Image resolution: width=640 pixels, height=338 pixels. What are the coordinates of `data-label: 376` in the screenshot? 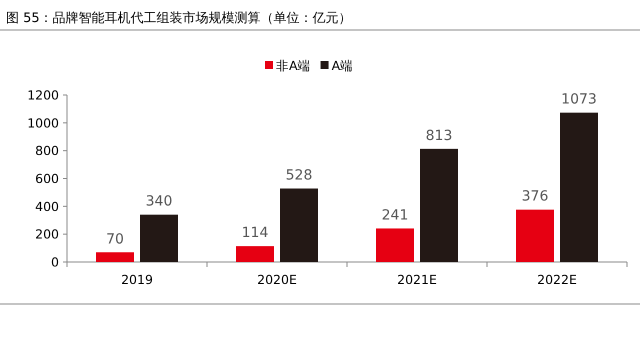 It's located at (535, 196).